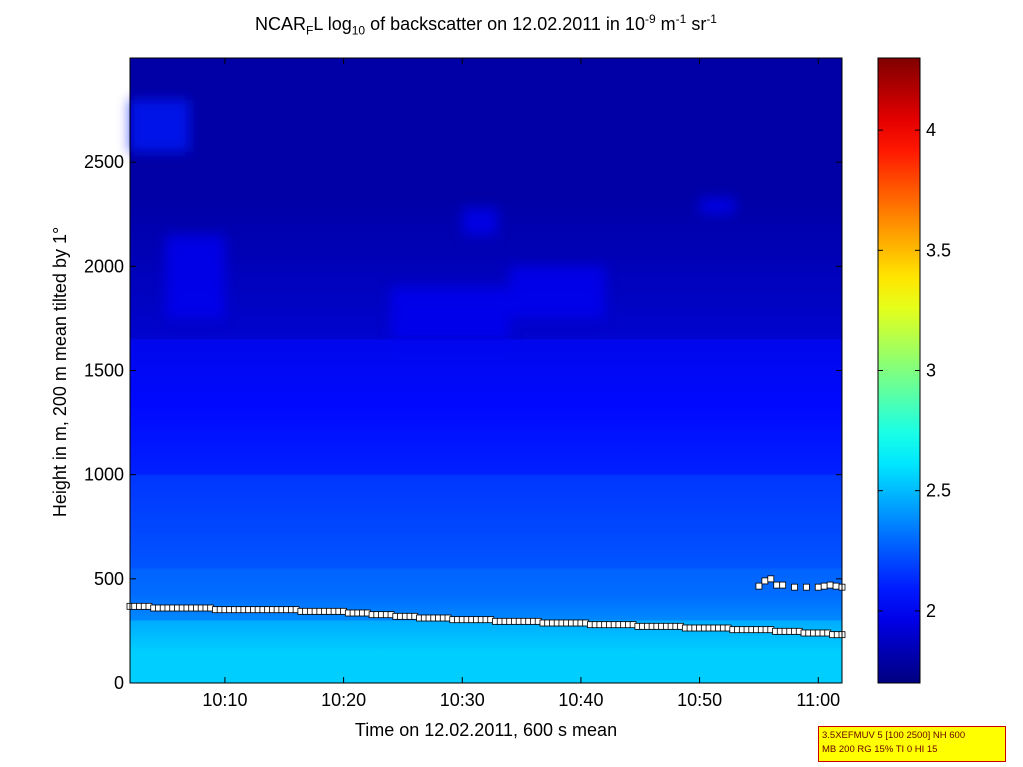 This screenshot has width=1023, height=767. I want to click on colorbar-tick-label: 3, so click(931, 371).